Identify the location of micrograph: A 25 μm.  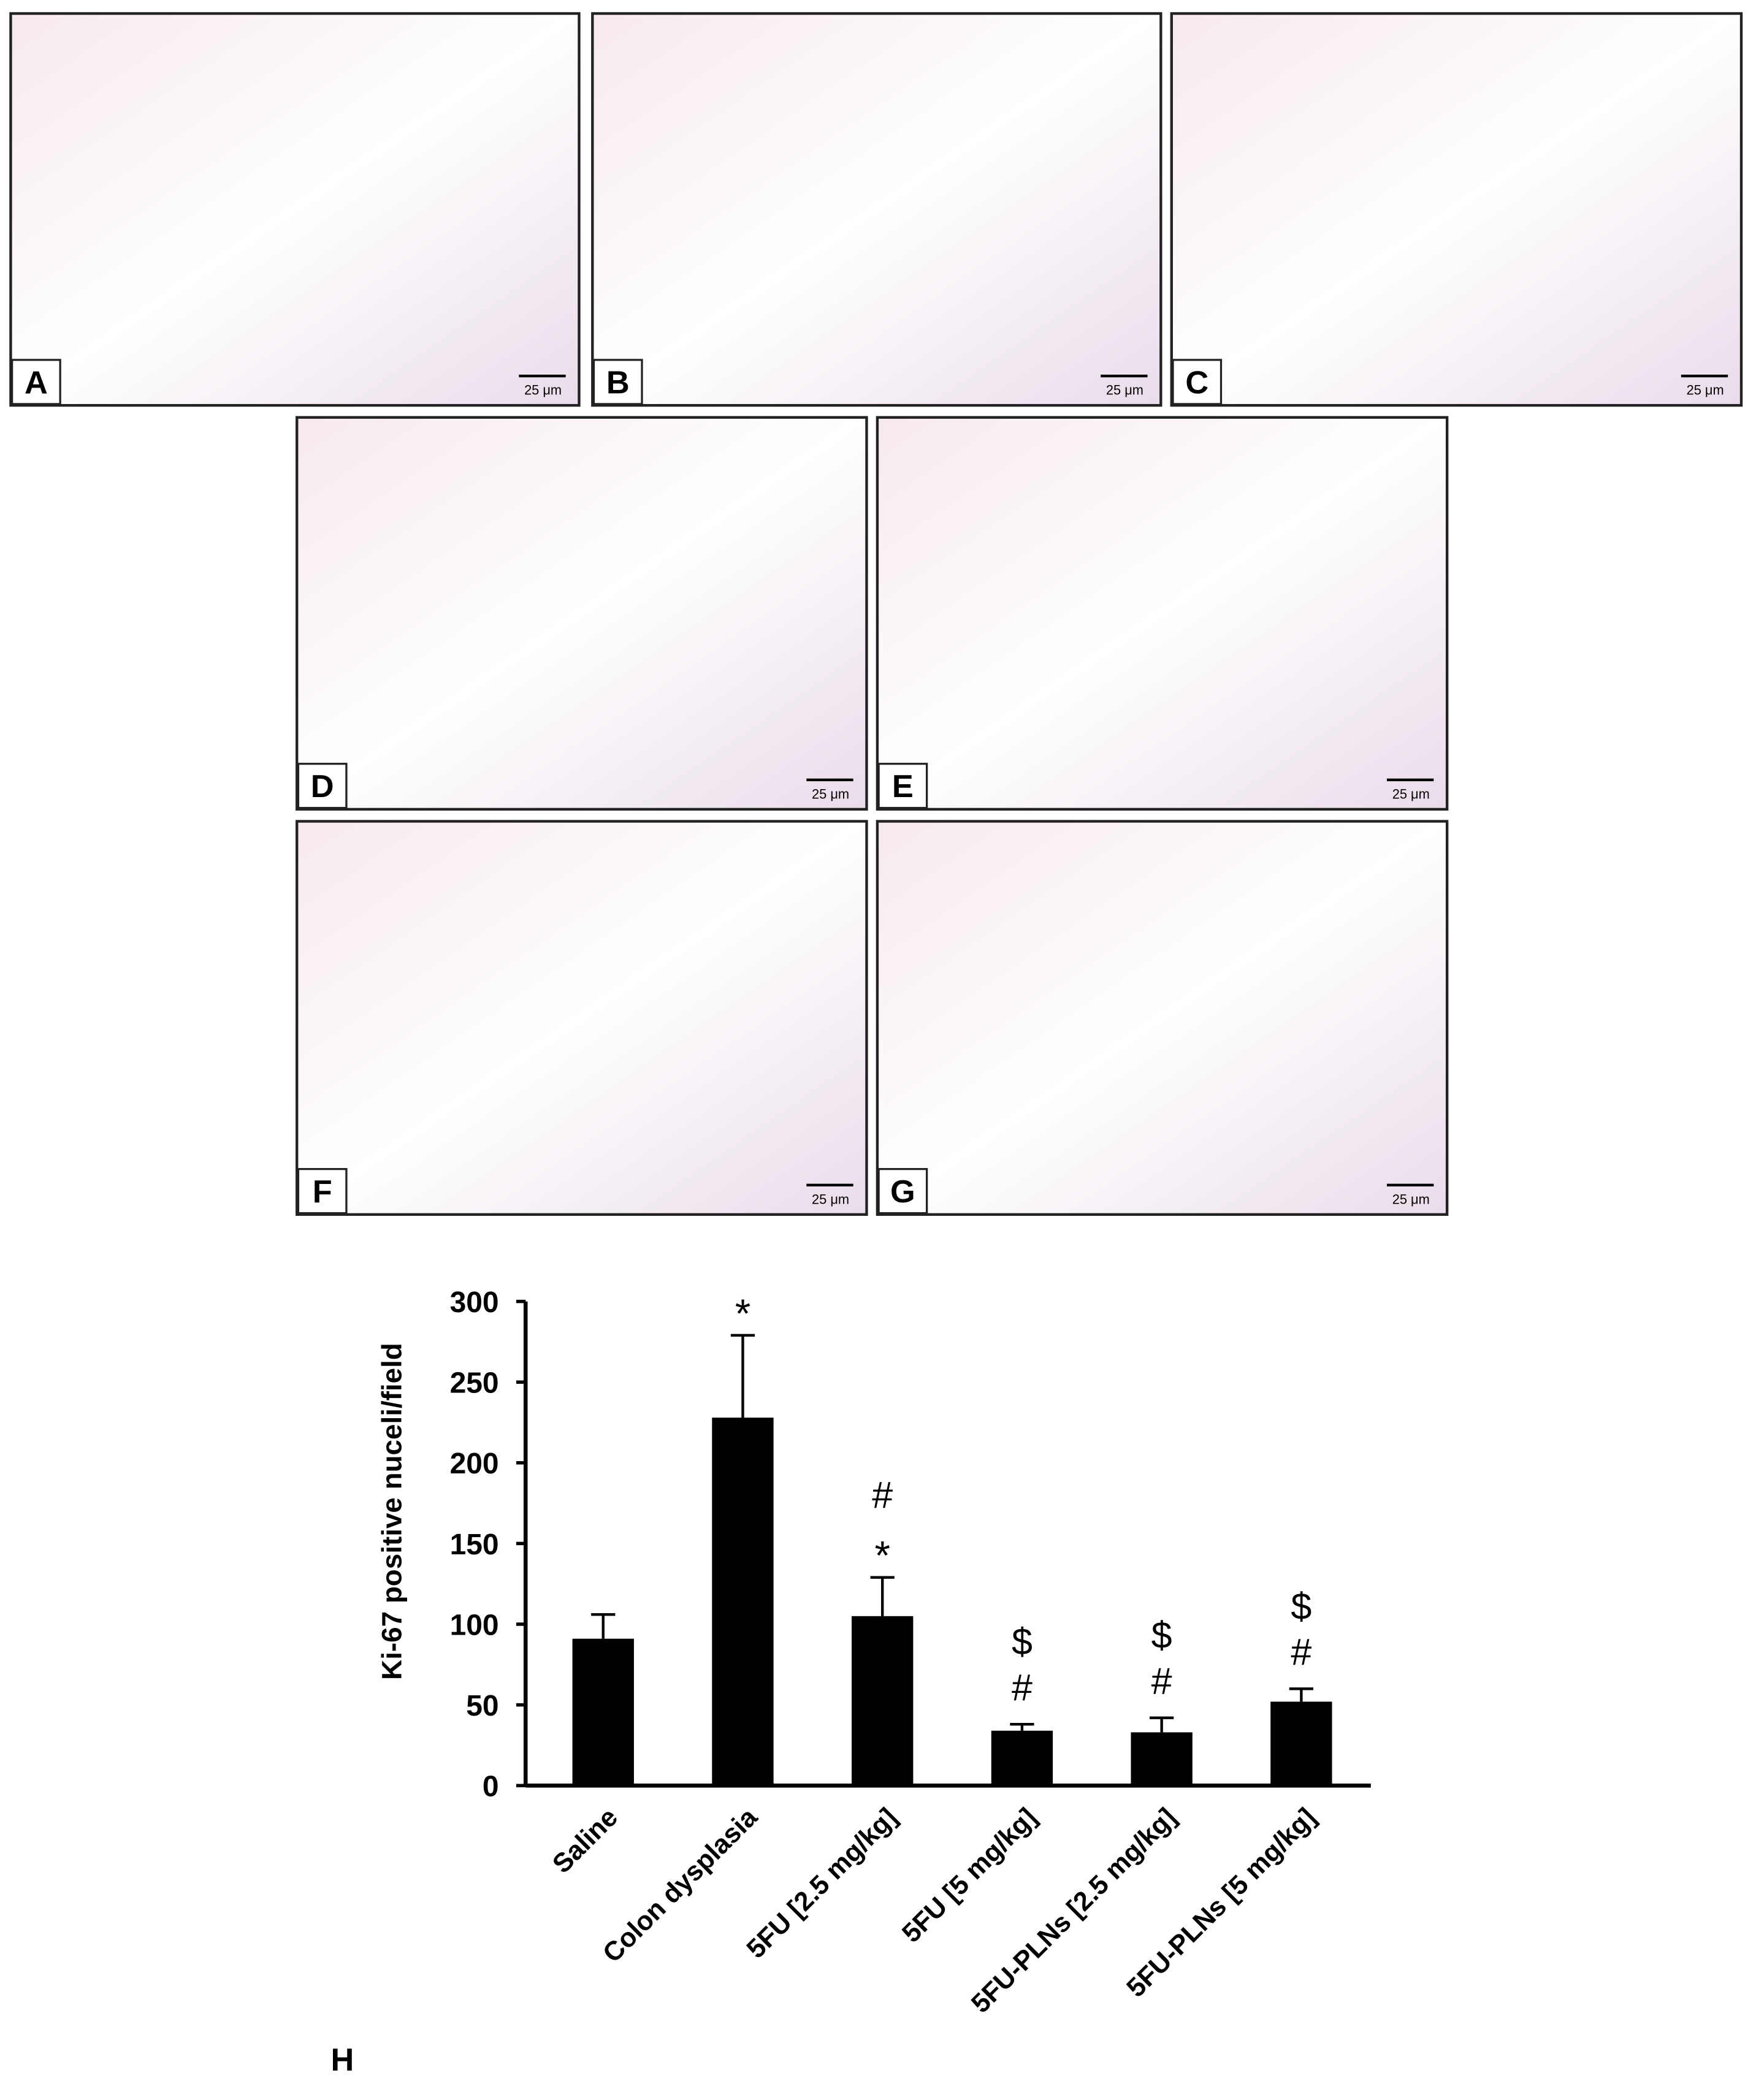
(295, 209).